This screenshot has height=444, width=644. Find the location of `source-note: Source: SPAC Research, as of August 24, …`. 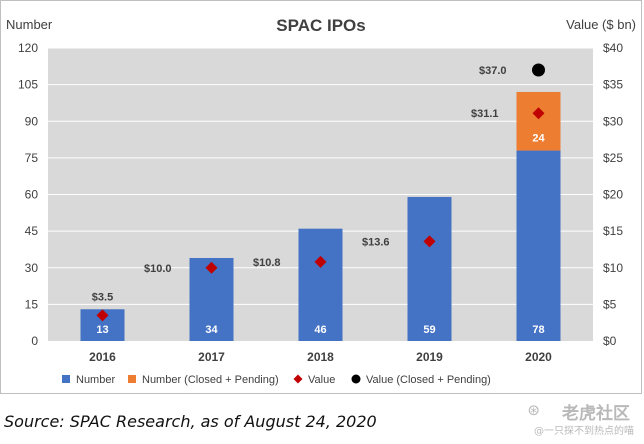

source-note: Source: SPAC Research, as of August 24, … is located at coordinates (190, 421).